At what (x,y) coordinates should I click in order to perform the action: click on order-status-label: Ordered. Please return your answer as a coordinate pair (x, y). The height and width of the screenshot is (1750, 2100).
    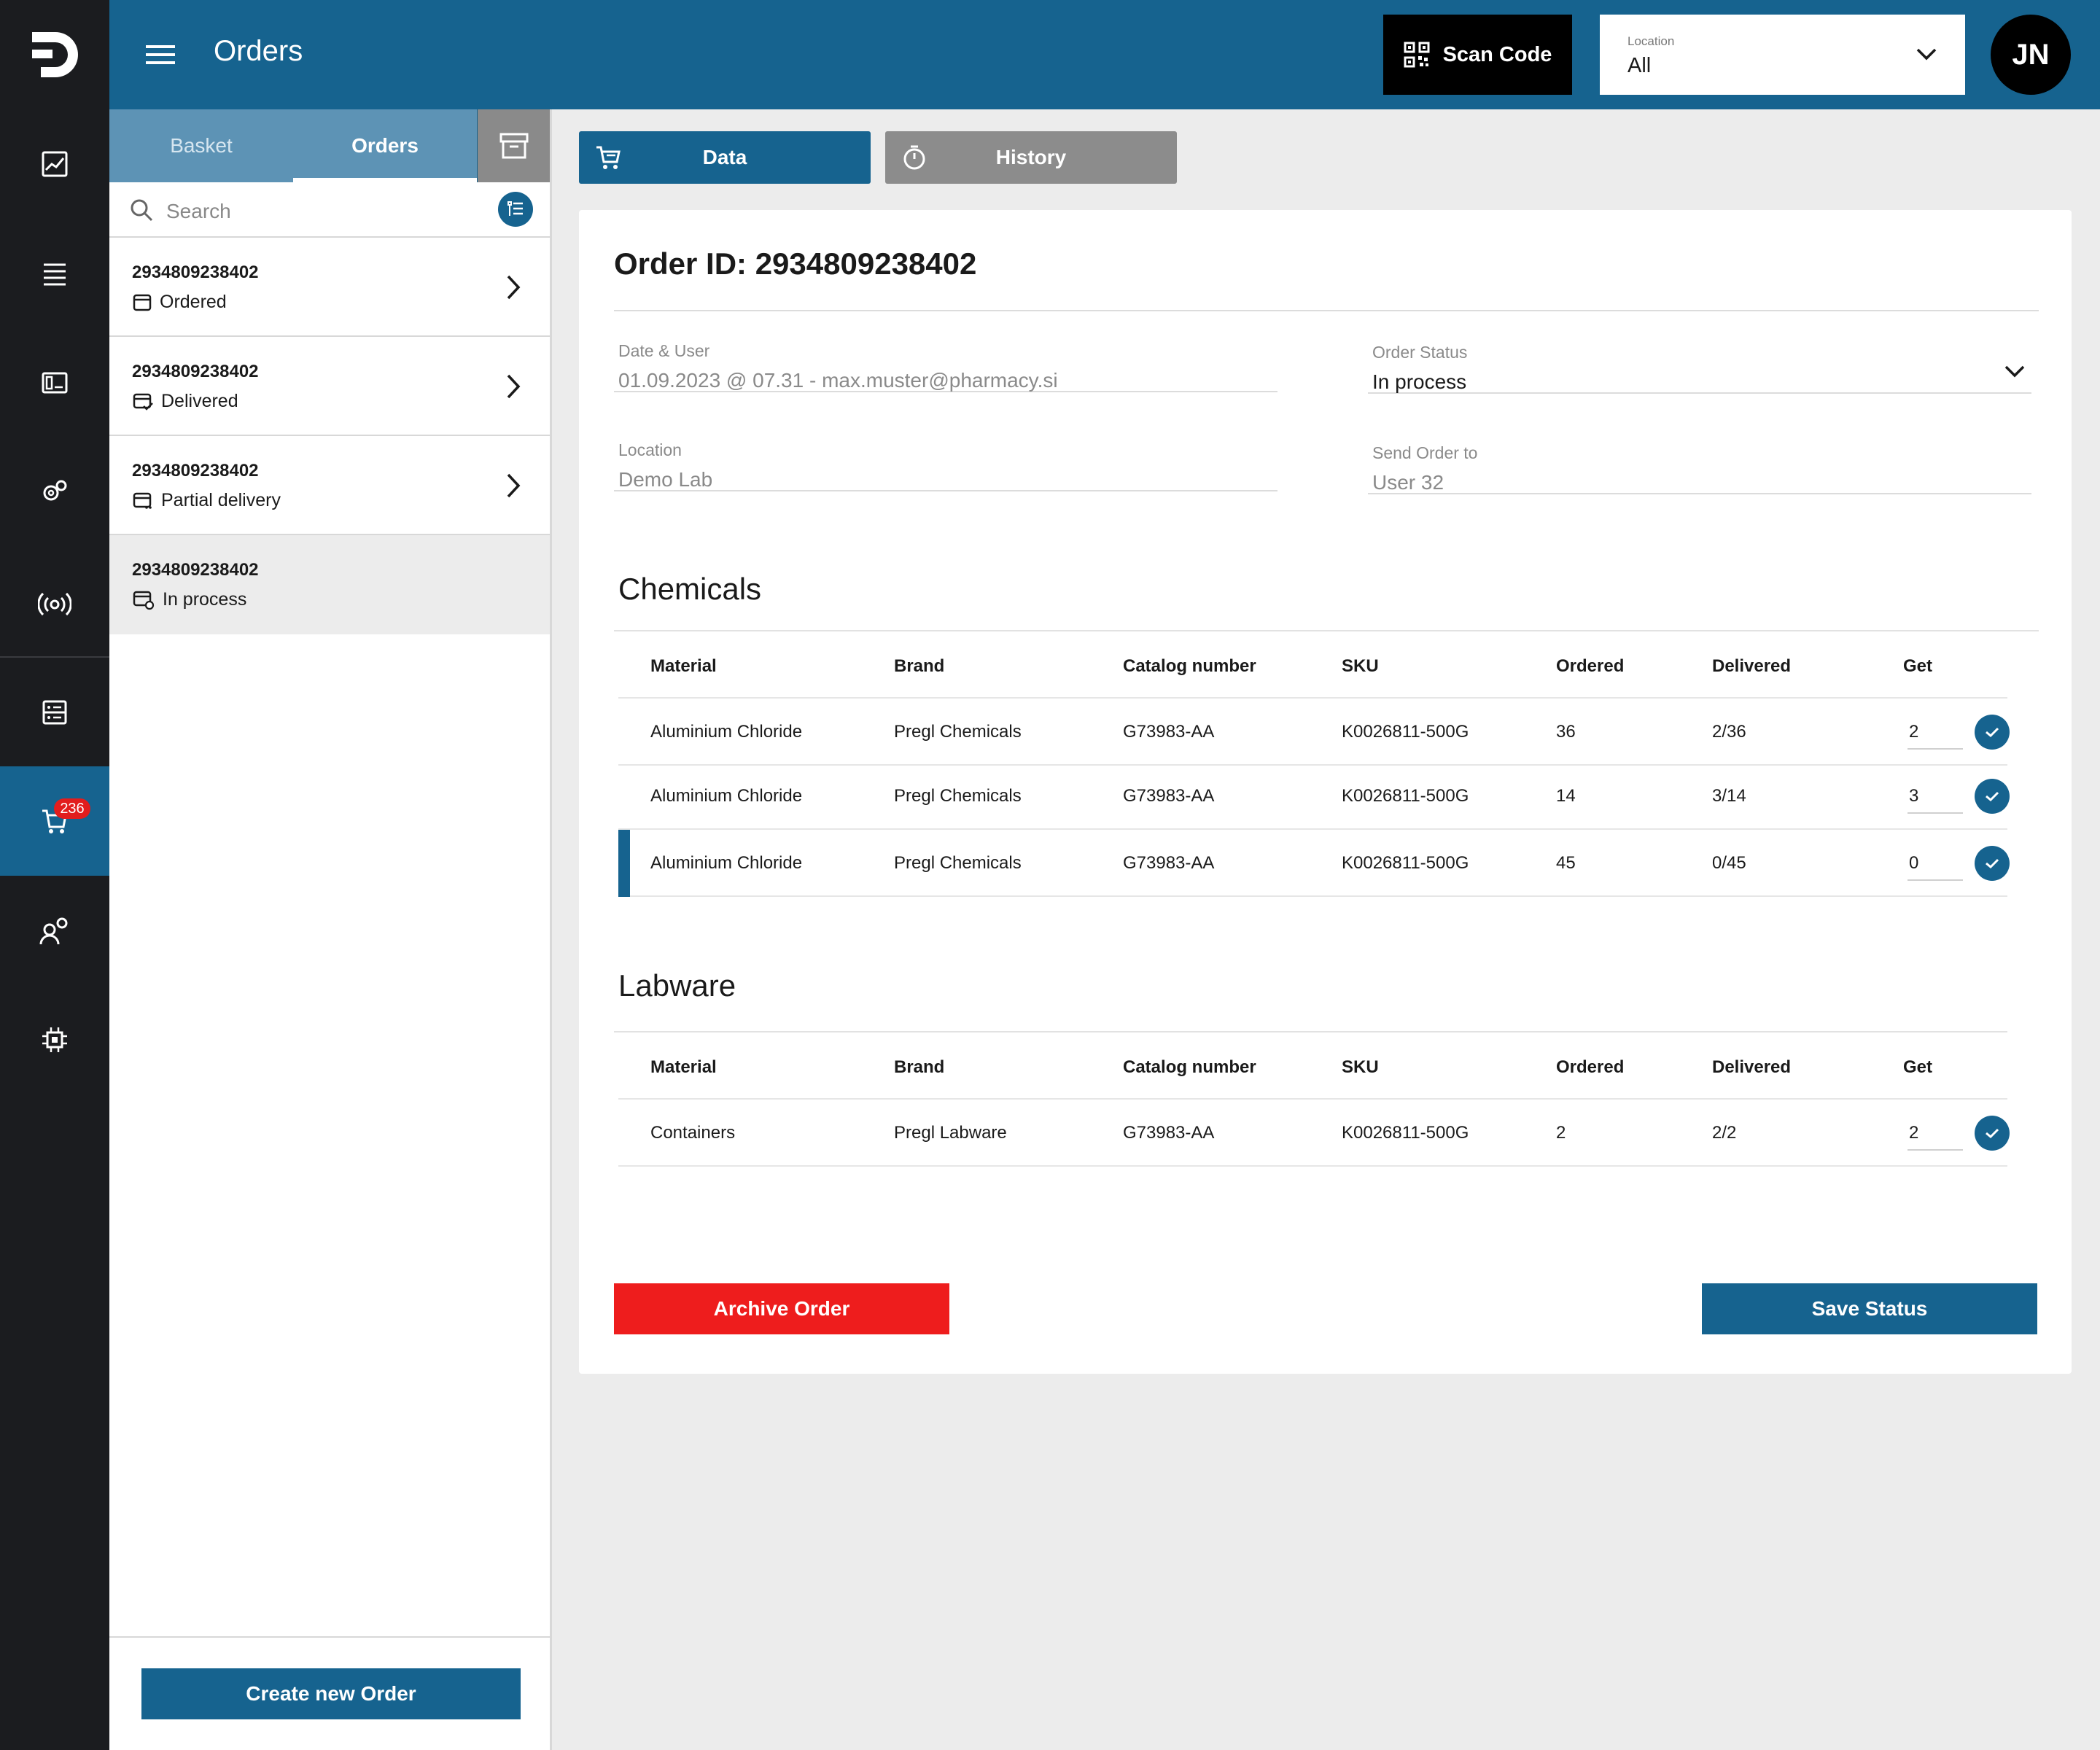
    Looking at the image, I should click on (193, 302).